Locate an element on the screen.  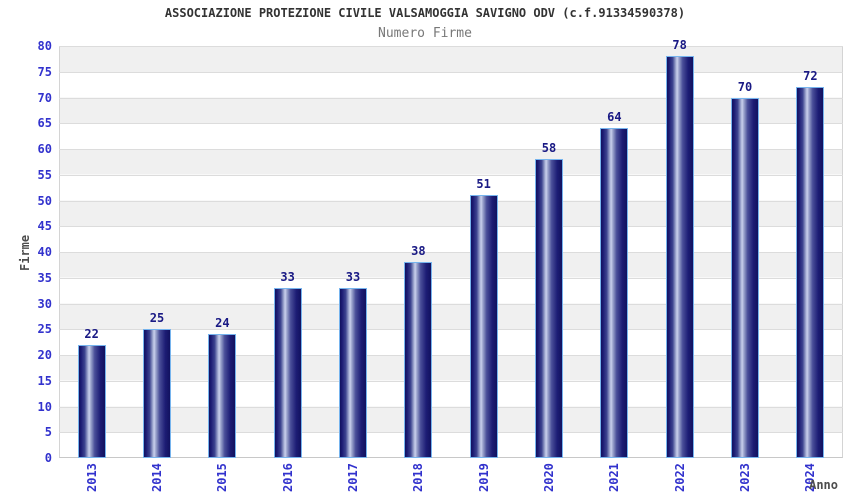
y-tick-label: 70 is located at coordinates (44, 97).